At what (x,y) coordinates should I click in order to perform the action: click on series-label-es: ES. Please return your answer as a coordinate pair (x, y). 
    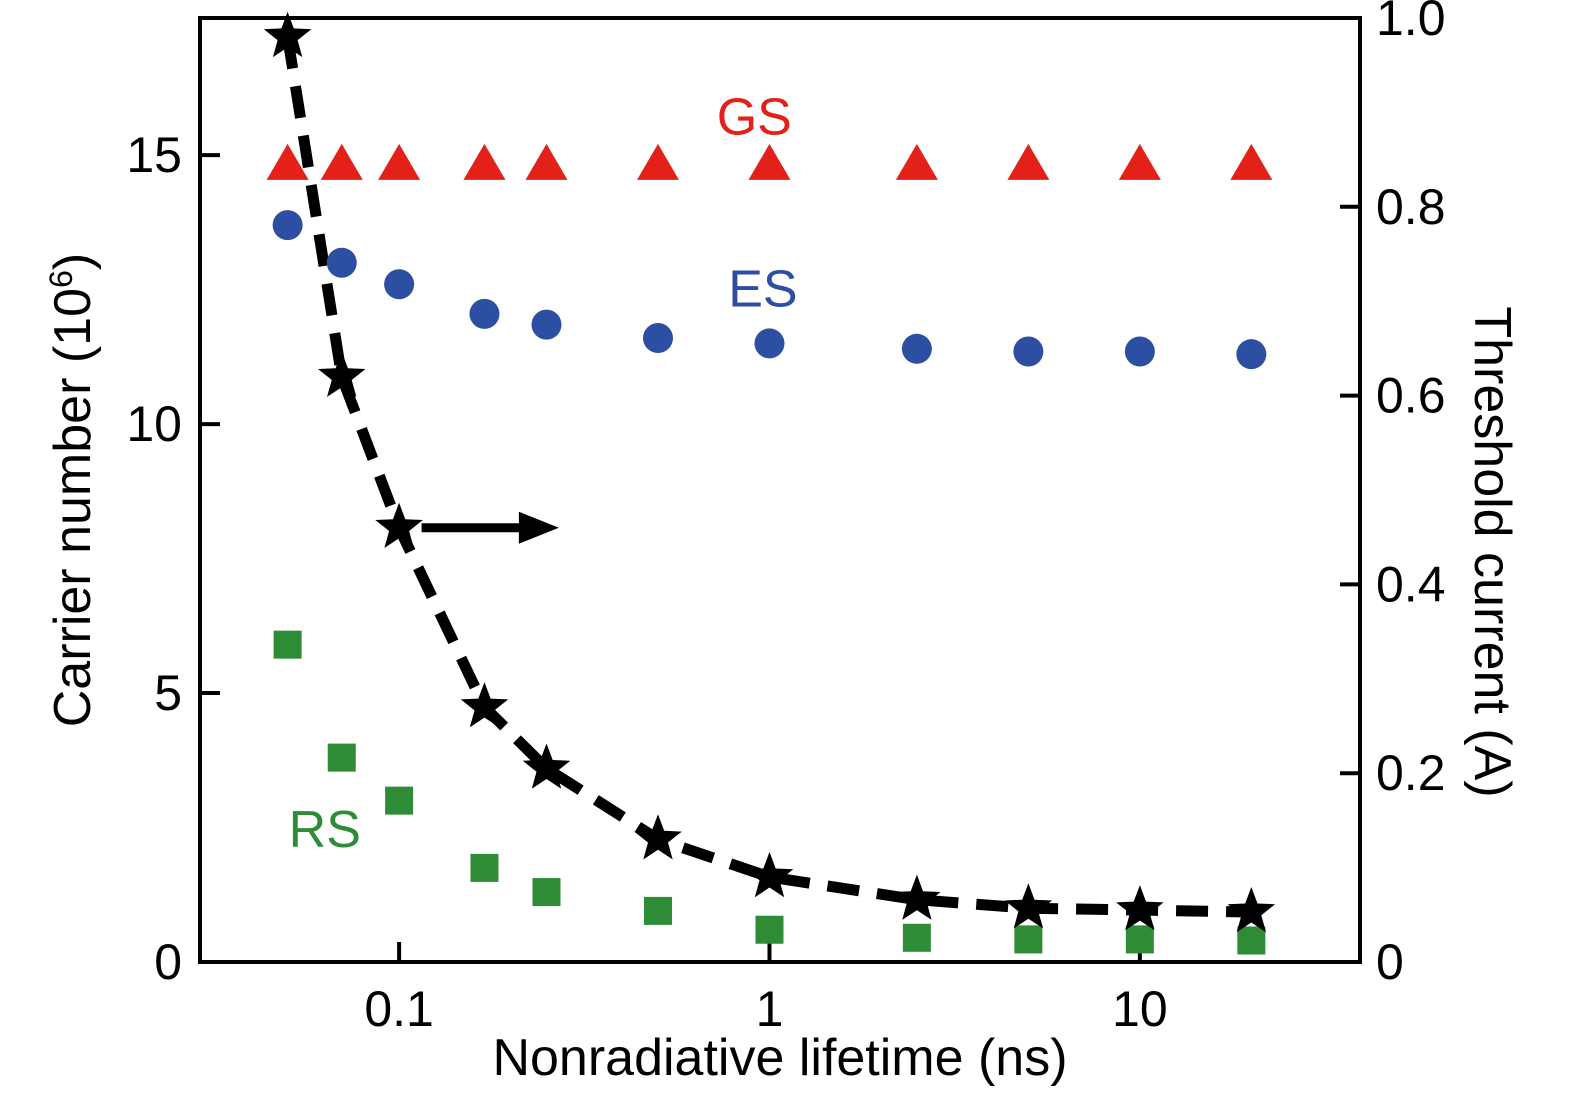
    Looking at the image, I should click on (762, 290).